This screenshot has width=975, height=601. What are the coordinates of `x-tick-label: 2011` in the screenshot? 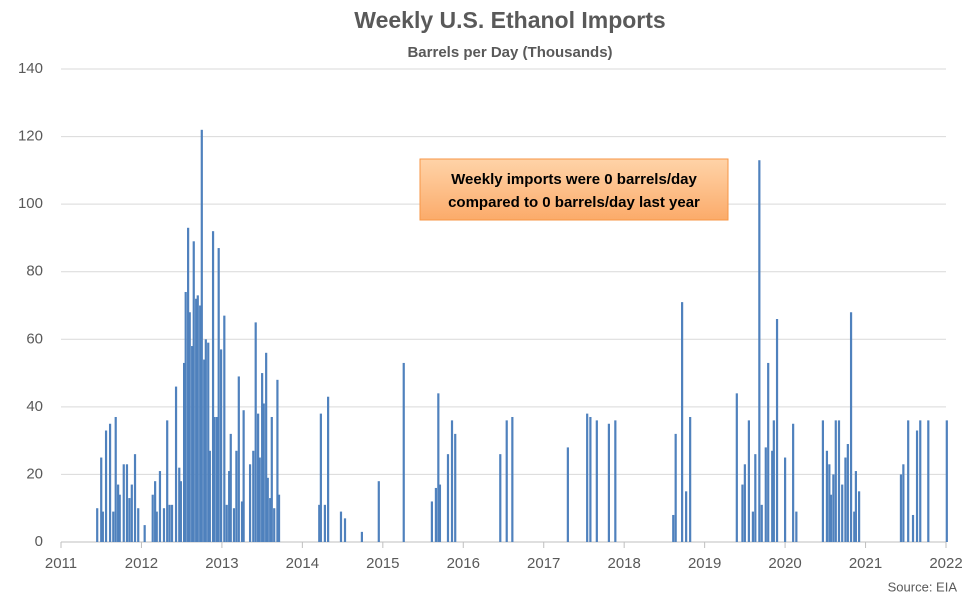 It's located at (61, 563).